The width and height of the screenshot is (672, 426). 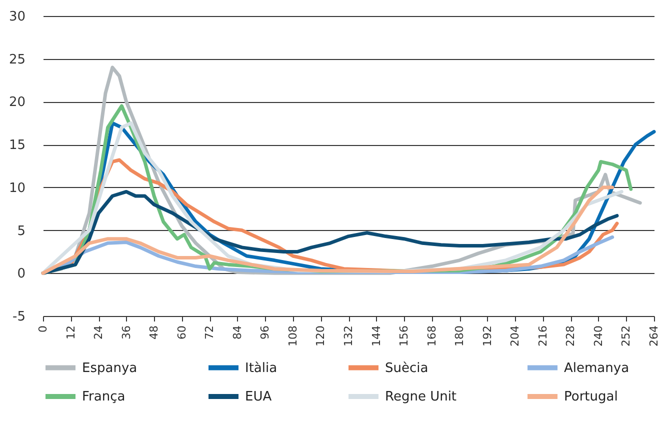 What do you see at coordinates (421, 397) in the screenshot?
I see `legend-label: Regne Unit` at bounding box center [421, 397].